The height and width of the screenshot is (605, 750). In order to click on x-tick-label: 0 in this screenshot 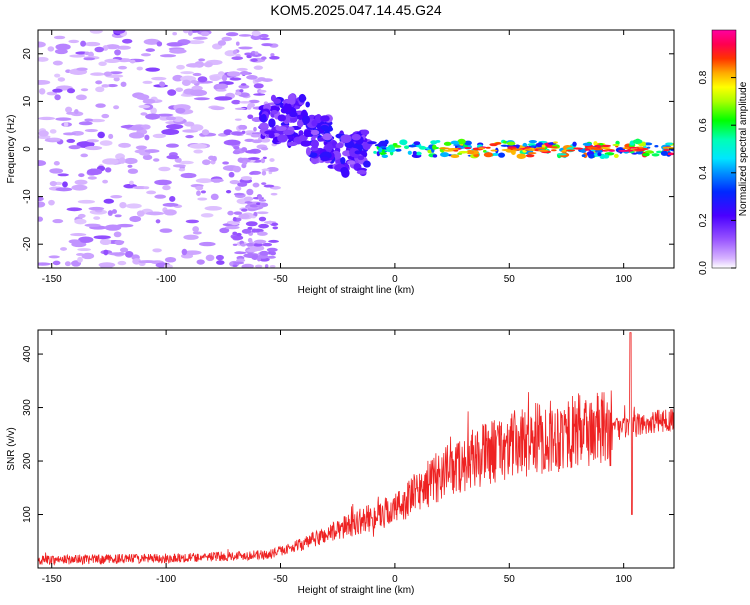, I will do `click(395, 579)`.